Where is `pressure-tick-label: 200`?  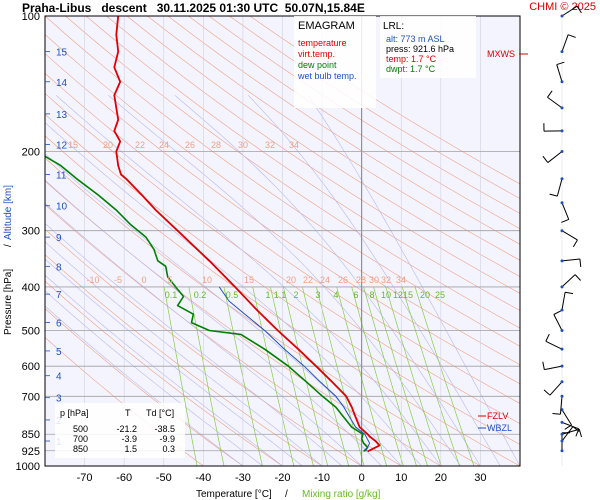
pressure-tick-label: 200 is located at coordinates (31, 152).